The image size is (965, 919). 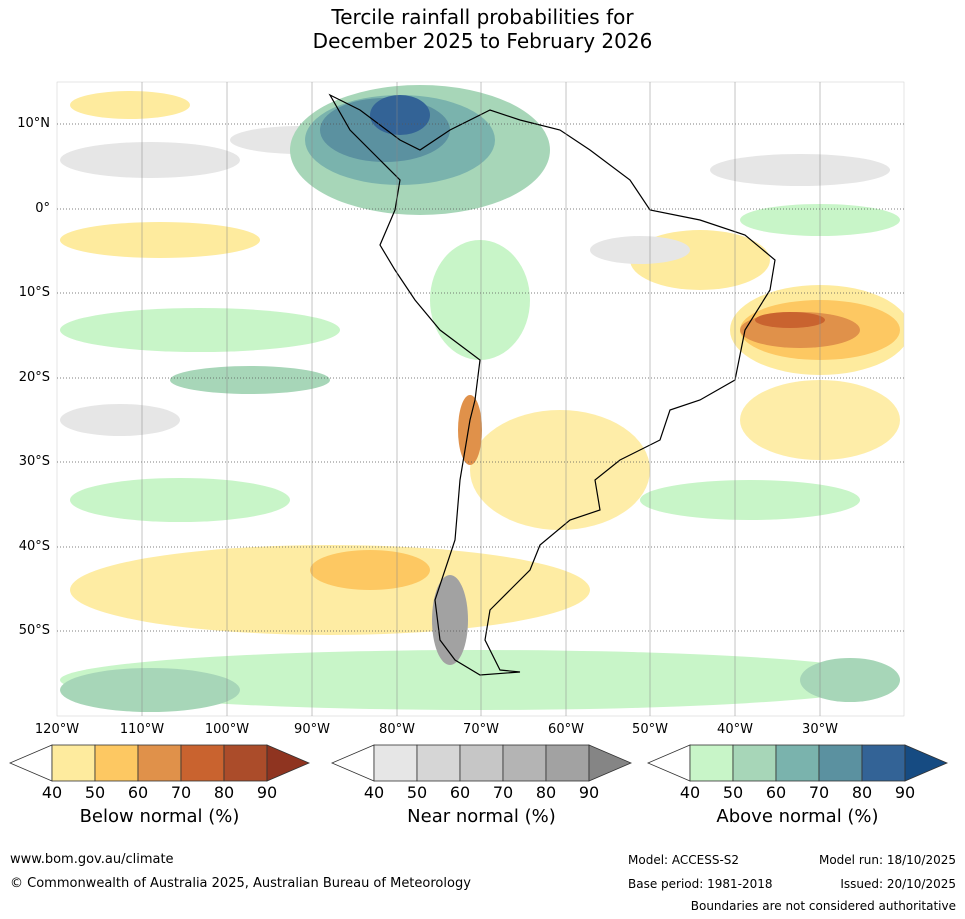 What do you see at coordinates (566, 729) in the screenshot?
I see `longitude-label: 60°W` at bounding box center [566, 729].